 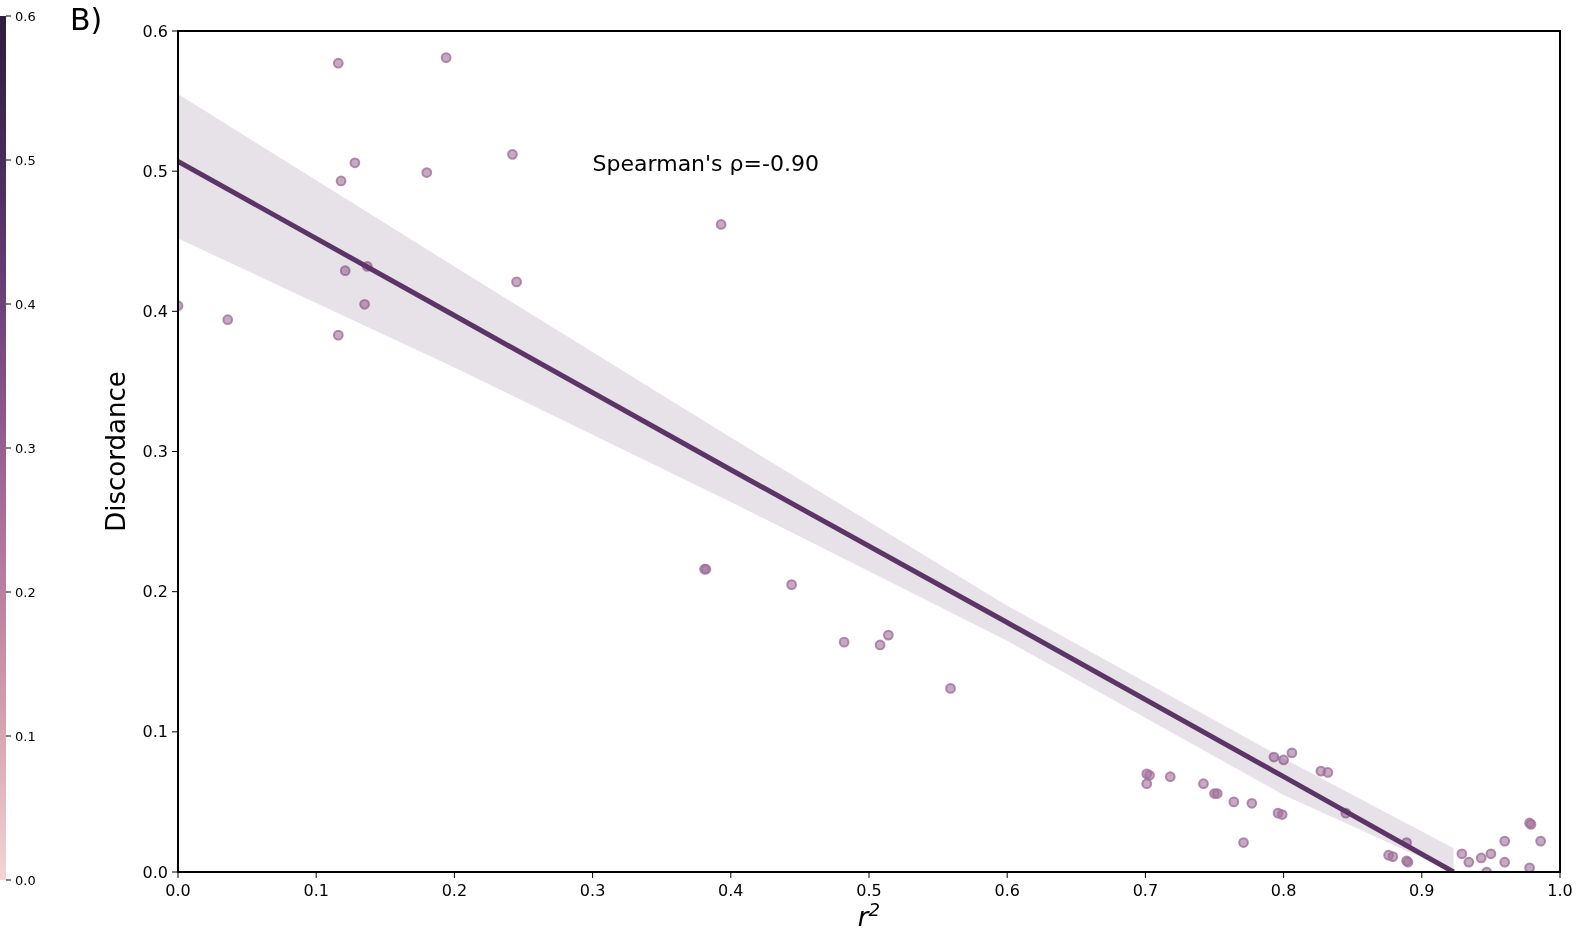 I want to click on x-tick-label: 0.6, so click(x=1007, y=890).